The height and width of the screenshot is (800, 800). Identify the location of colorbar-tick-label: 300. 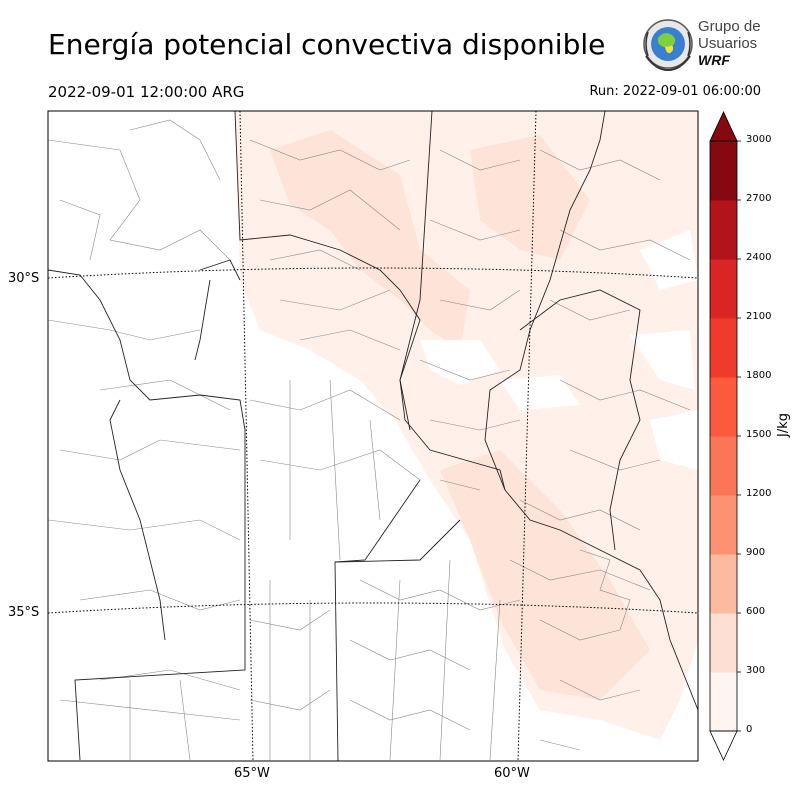
(756, 670).